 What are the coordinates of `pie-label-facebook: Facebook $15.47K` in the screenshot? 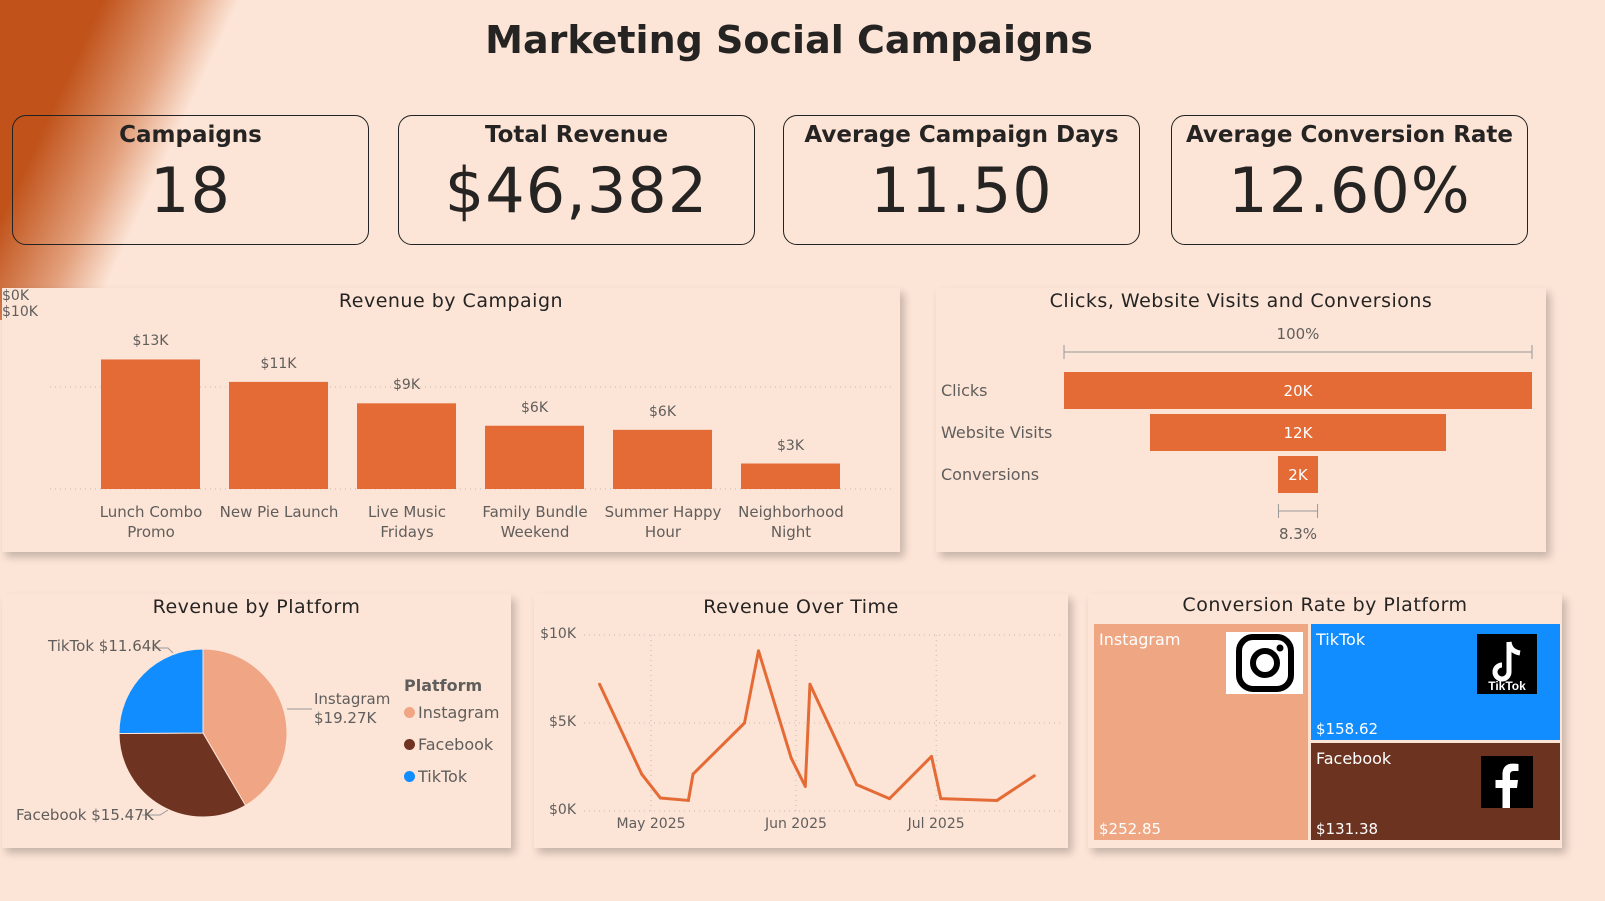 It's located at (85, 815).